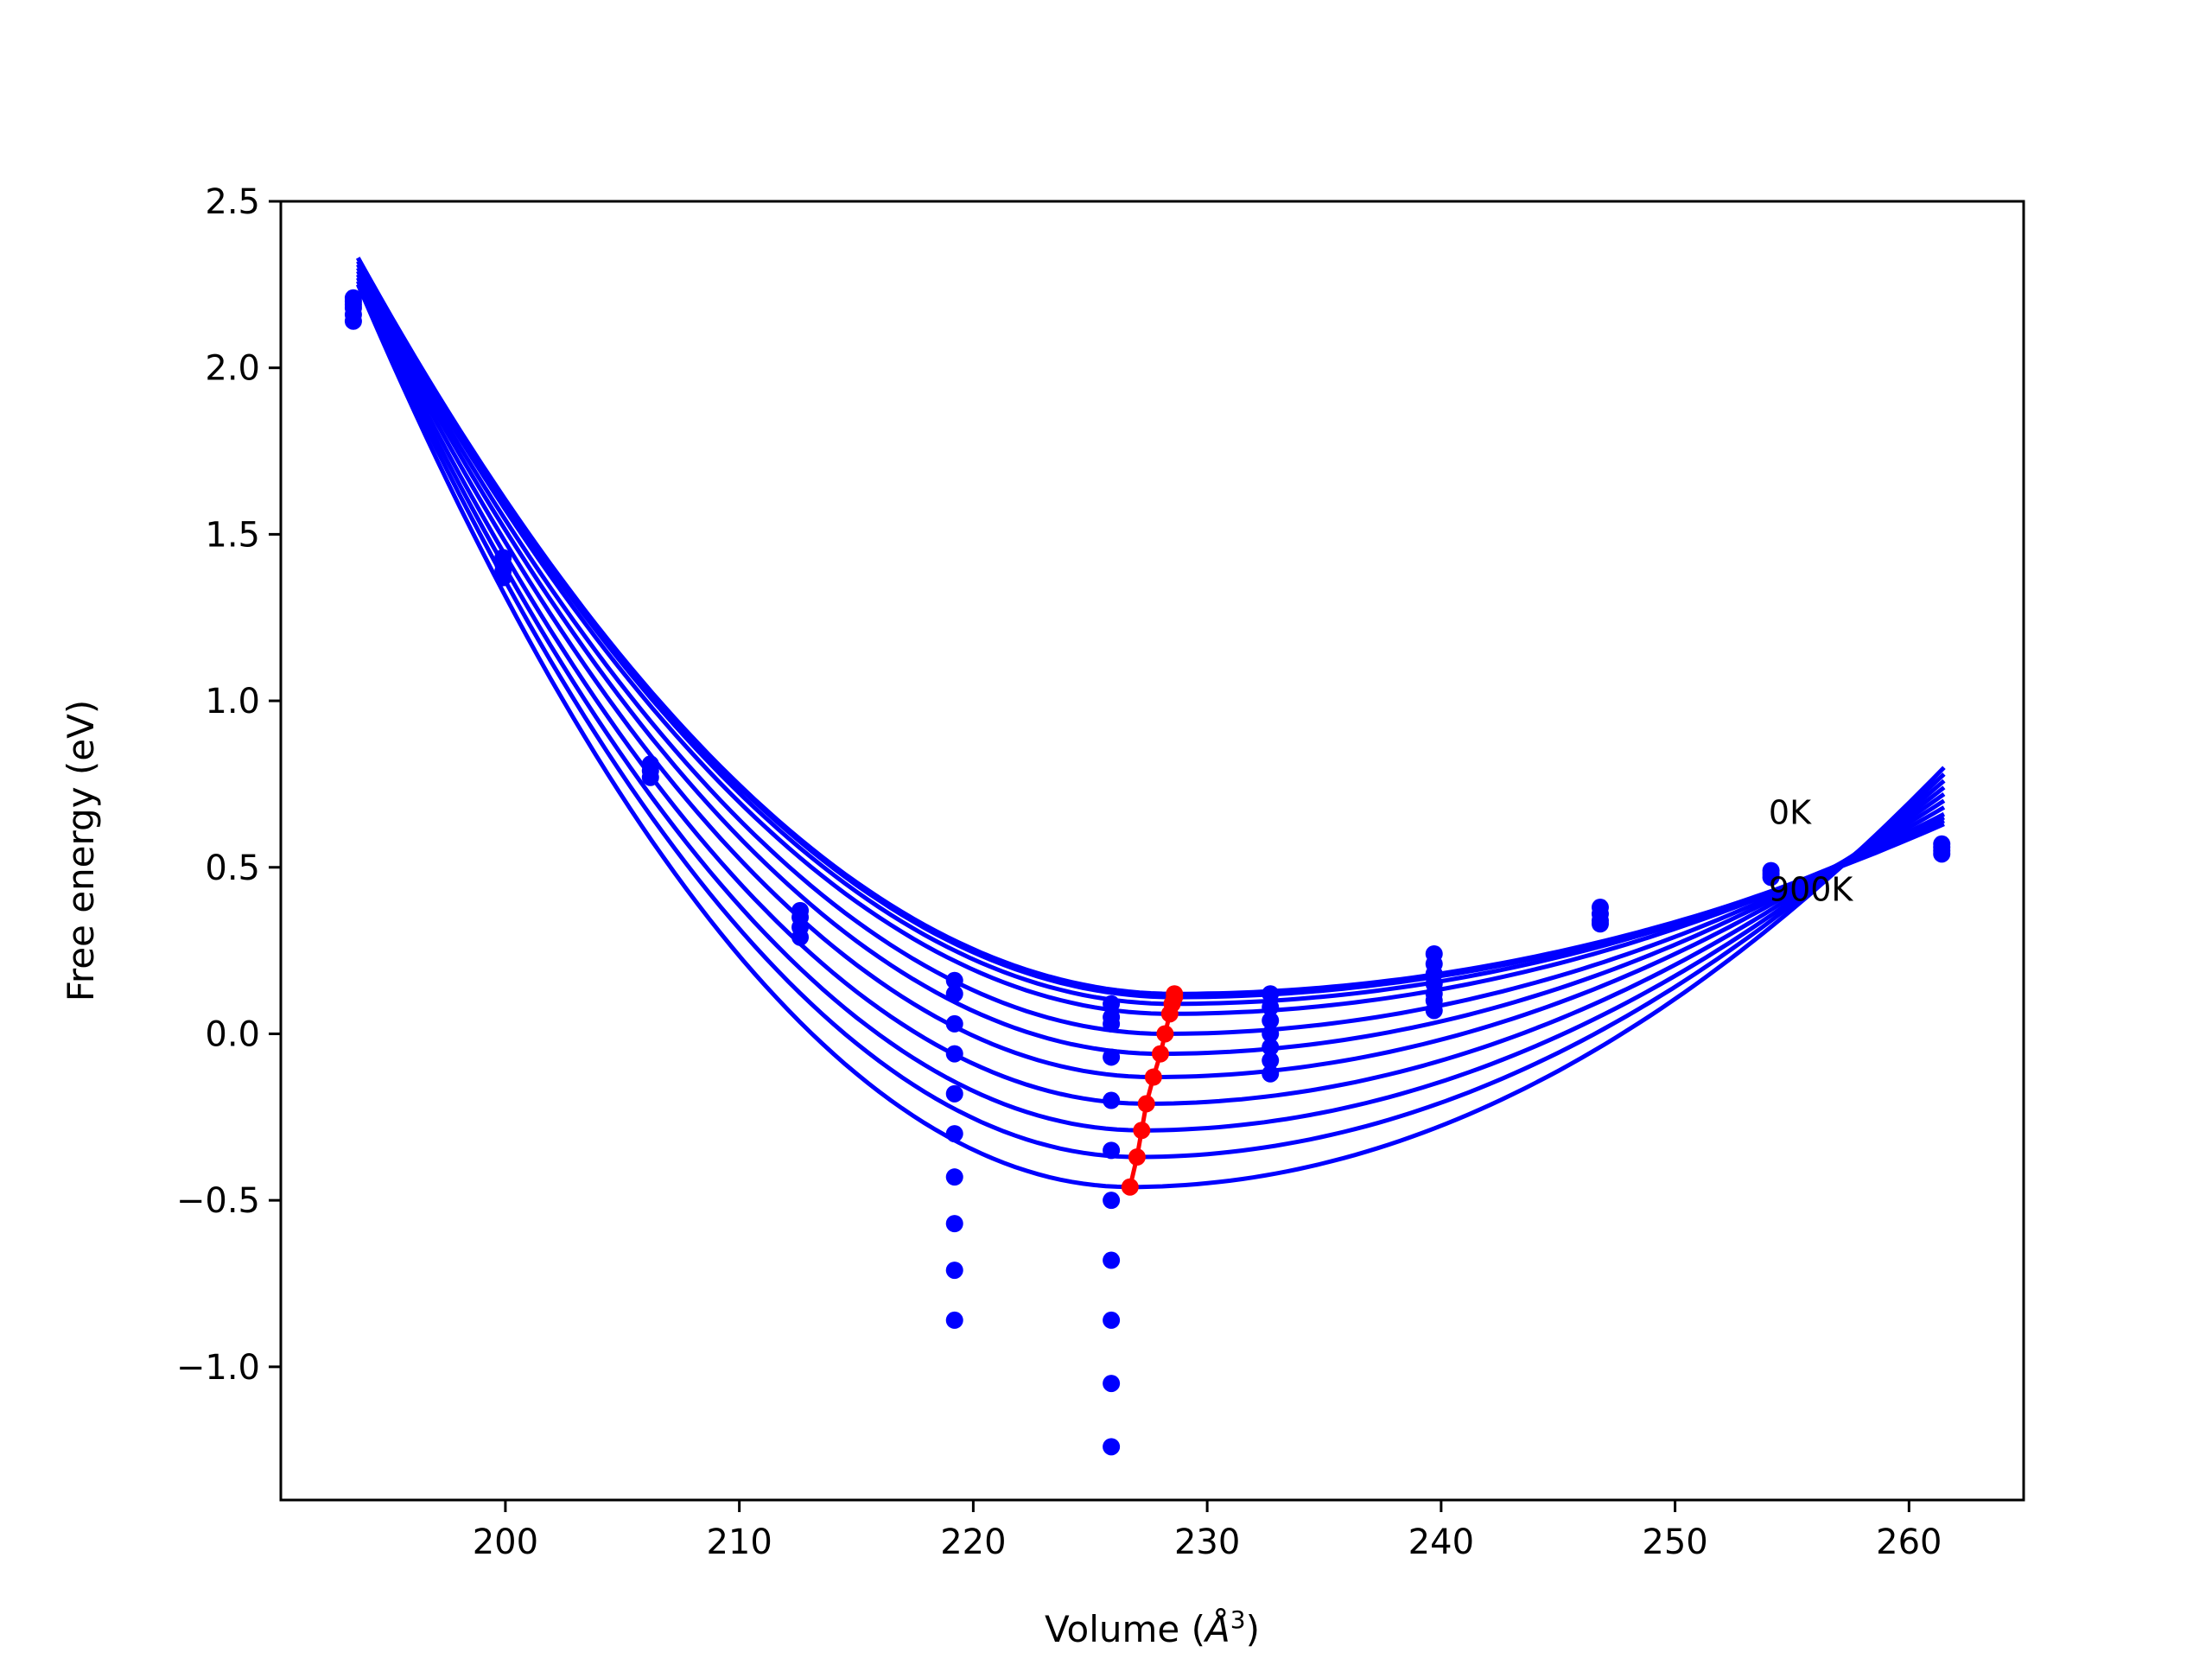  I want to click on y-tick-label-6: 2.0, so click(232, 369).